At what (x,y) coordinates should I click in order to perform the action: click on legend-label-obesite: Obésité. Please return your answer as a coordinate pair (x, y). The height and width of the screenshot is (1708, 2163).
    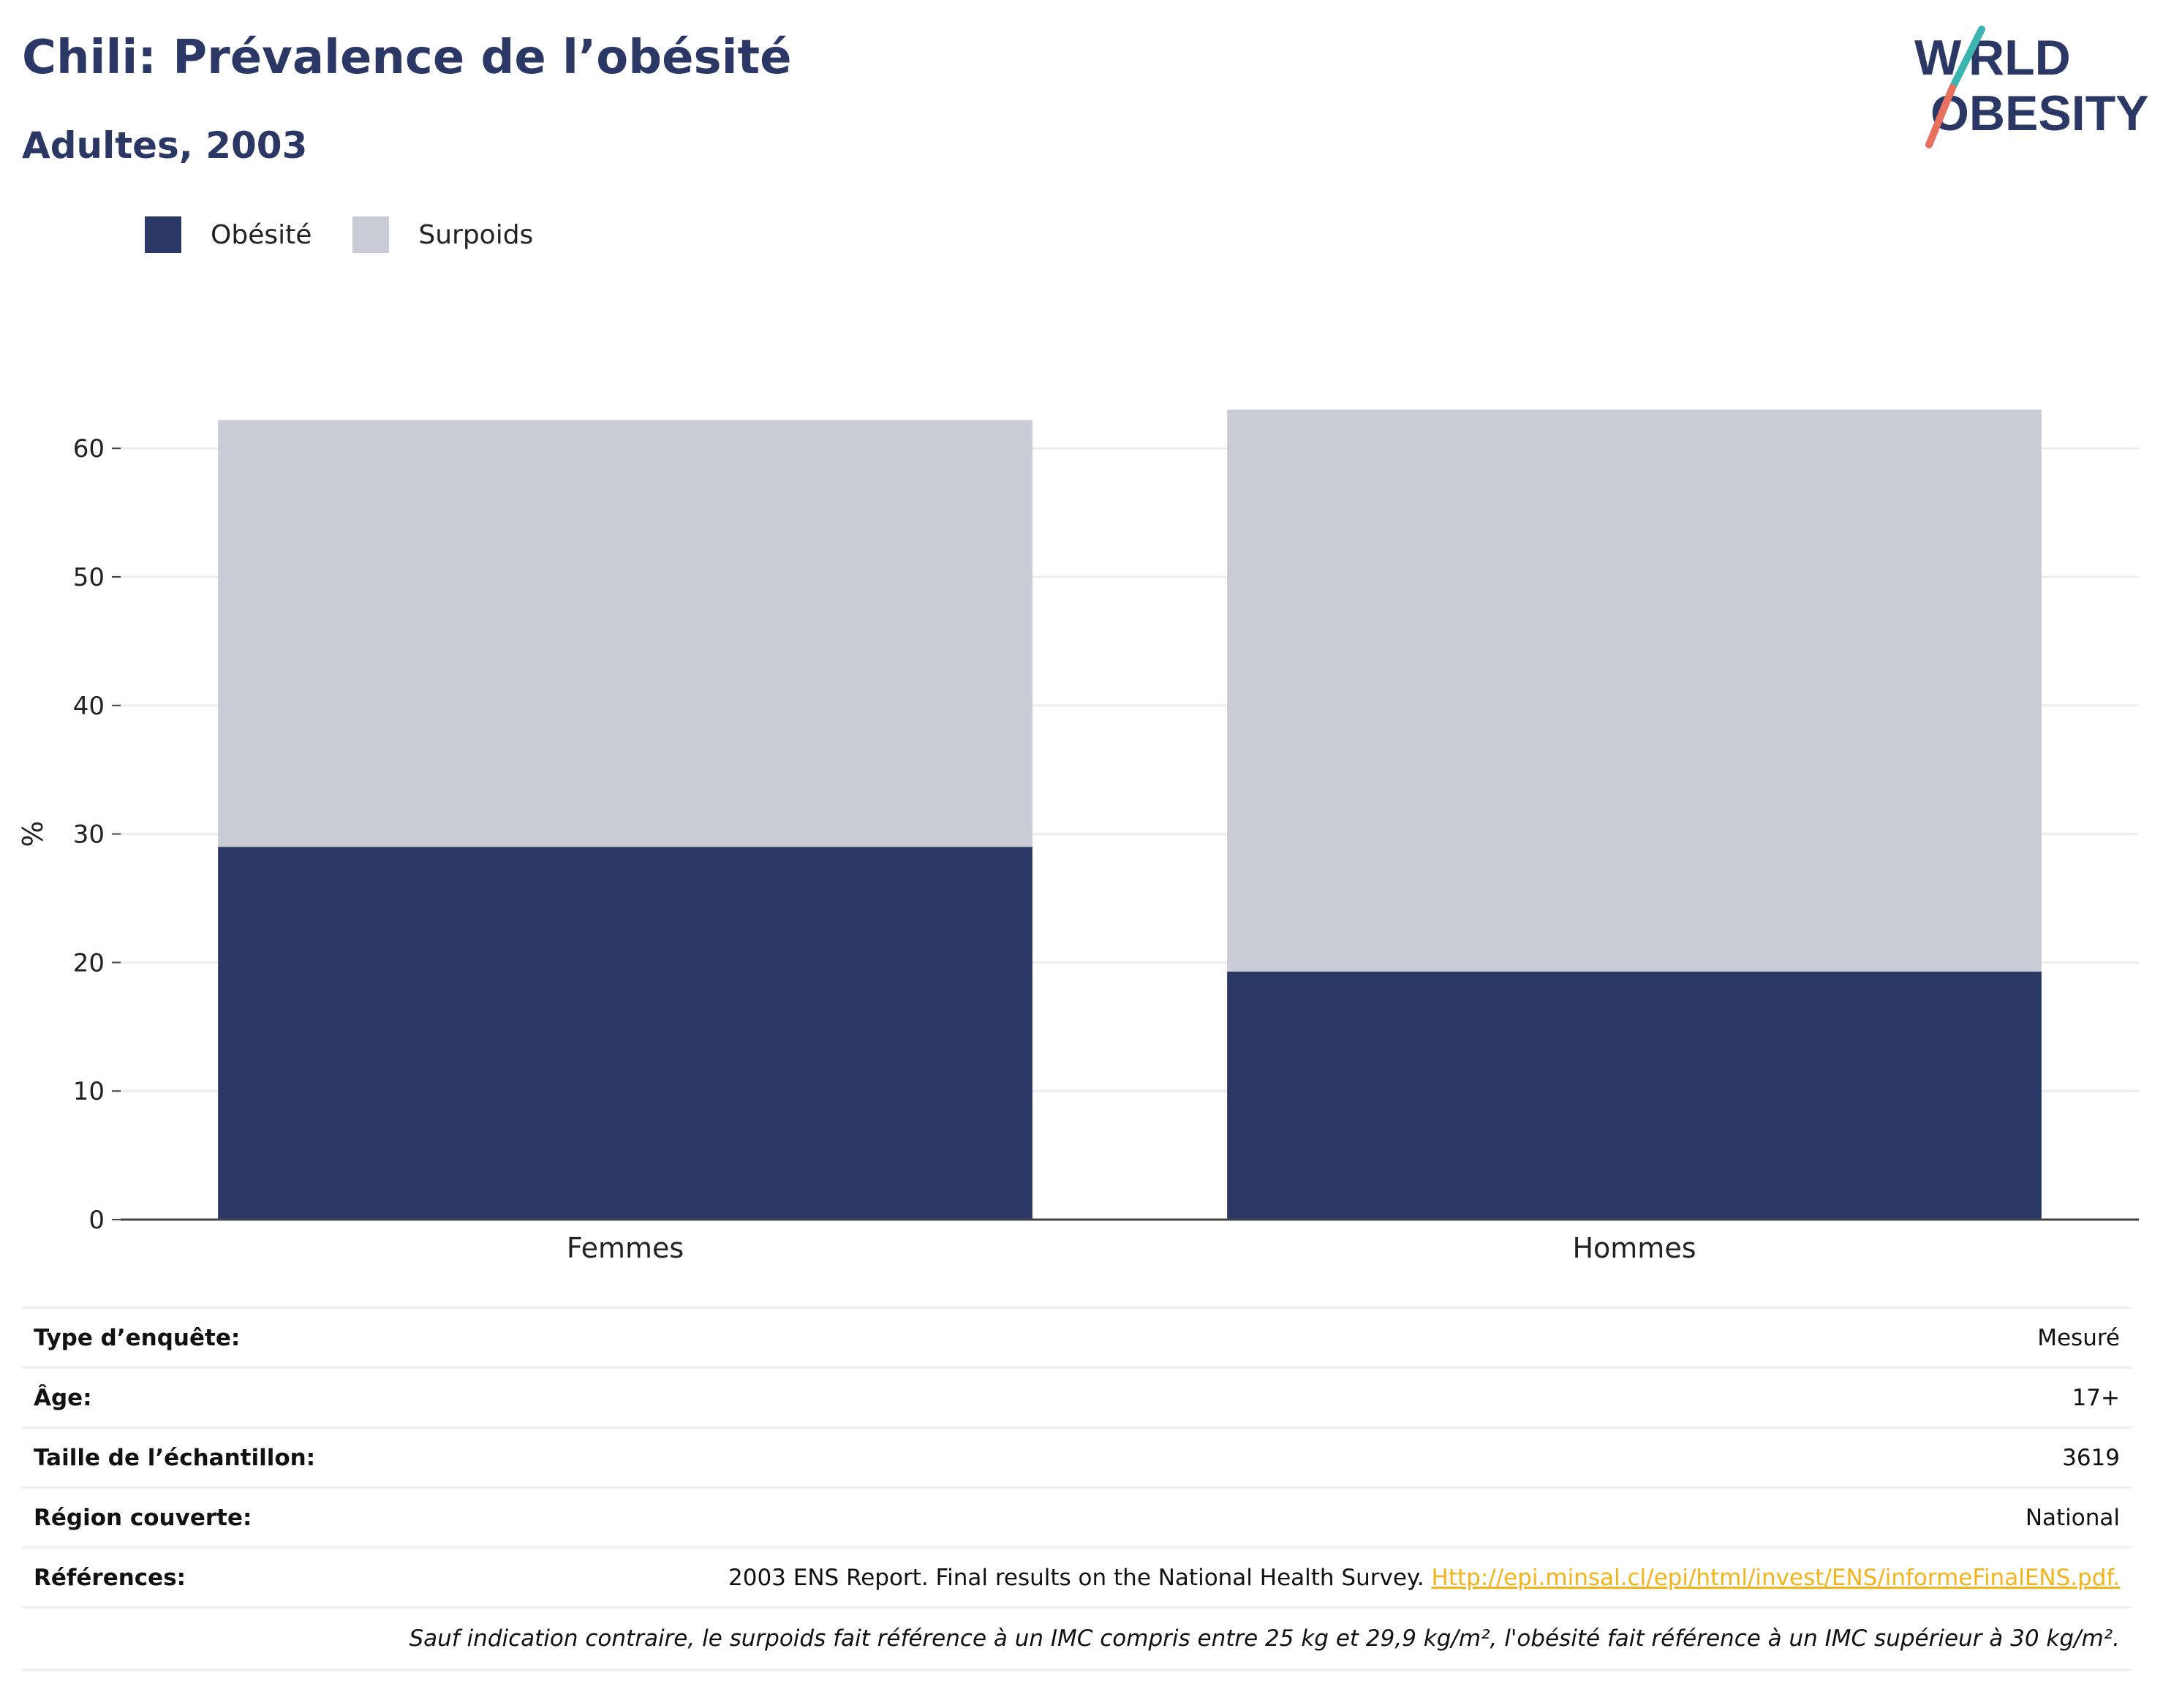
    Looking at the image, I should click on (261, 234).